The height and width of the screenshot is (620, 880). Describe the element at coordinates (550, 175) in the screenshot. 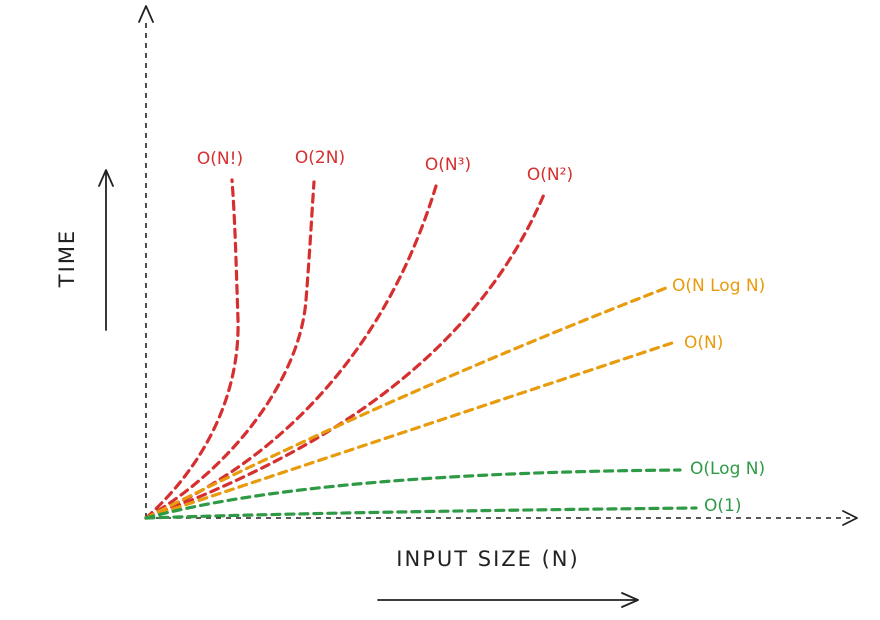

I see `label-quadratic: O(N²)` at that location.